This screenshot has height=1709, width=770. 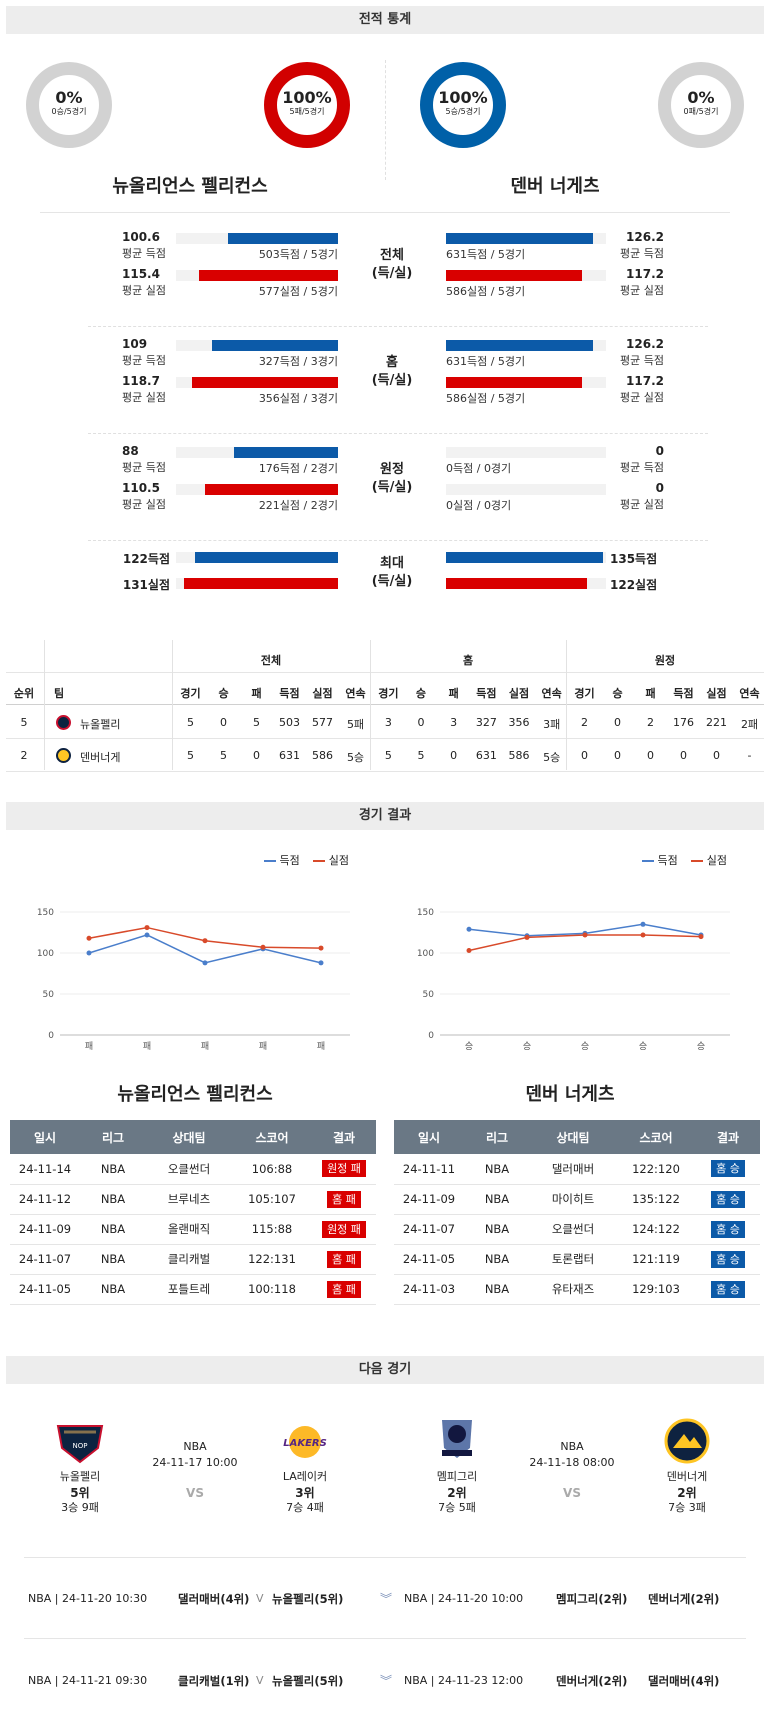 What do you see at coordinates (577, 1289) in the screenshot?
I see `table-row: 24-11-03 NBA 유타재즈 129:103 홈 승` at bounding box center [577, 1289].